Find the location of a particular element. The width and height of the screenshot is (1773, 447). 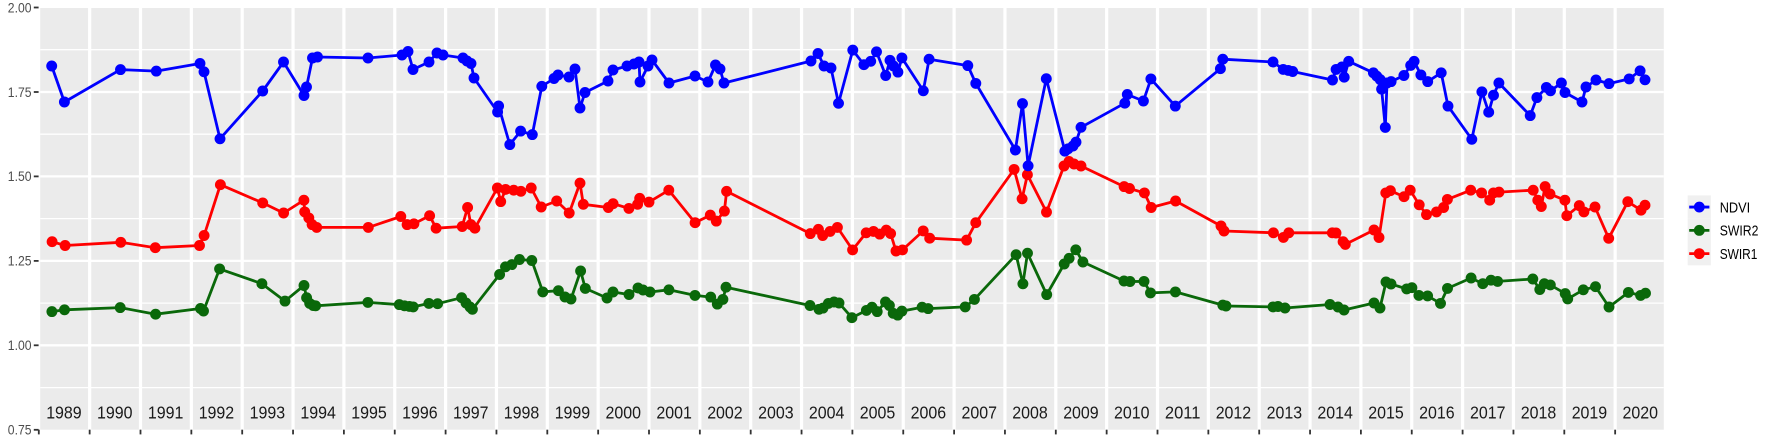

svg-text: 2020 is located at coordinates (1641, 413).